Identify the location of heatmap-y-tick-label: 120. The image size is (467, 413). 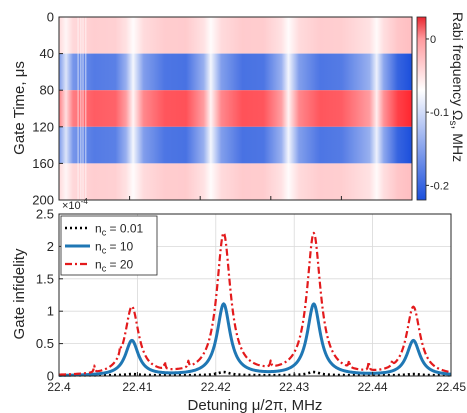
(43, 126).